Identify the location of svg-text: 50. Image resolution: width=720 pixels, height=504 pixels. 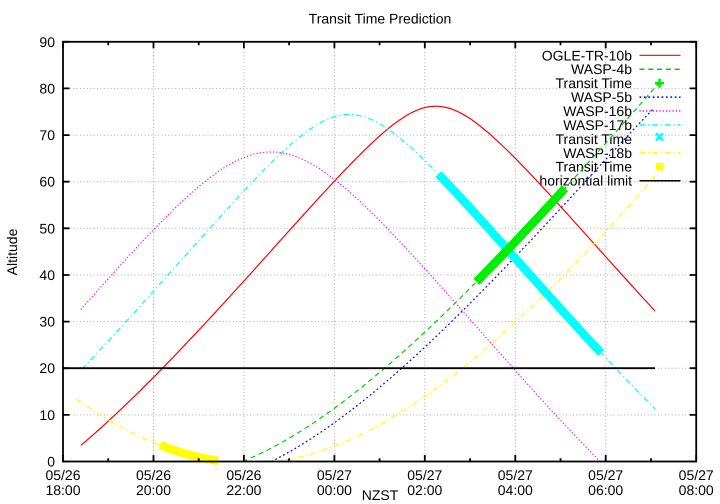
(47, 228).